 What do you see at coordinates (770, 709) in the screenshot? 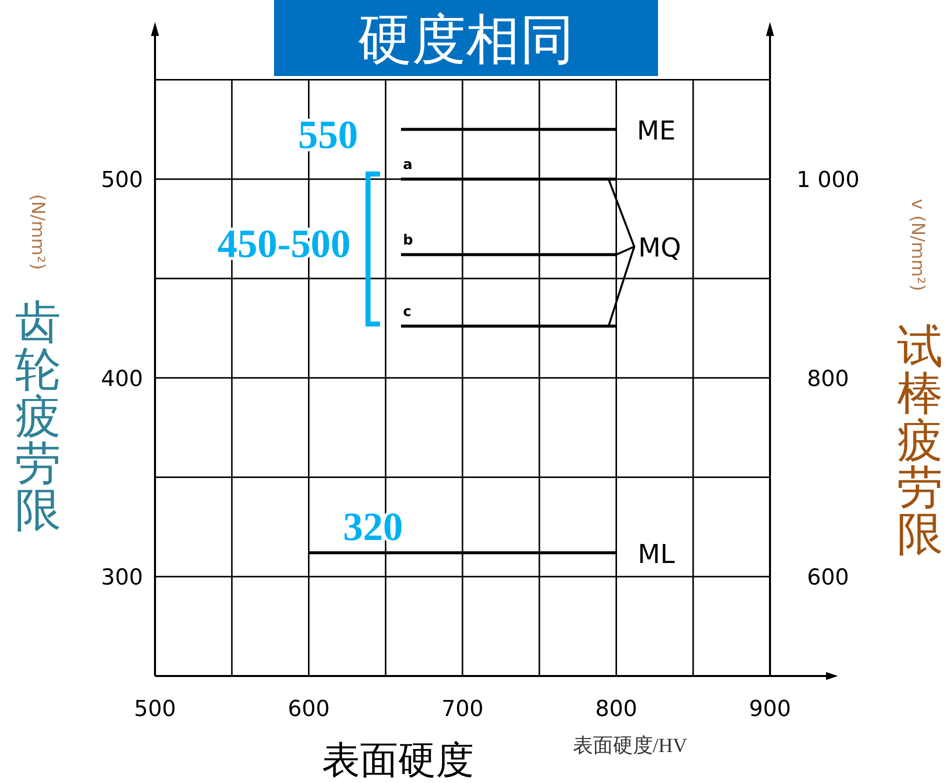
I see `x-tick-label: 900` at bounding box center [770, 709].